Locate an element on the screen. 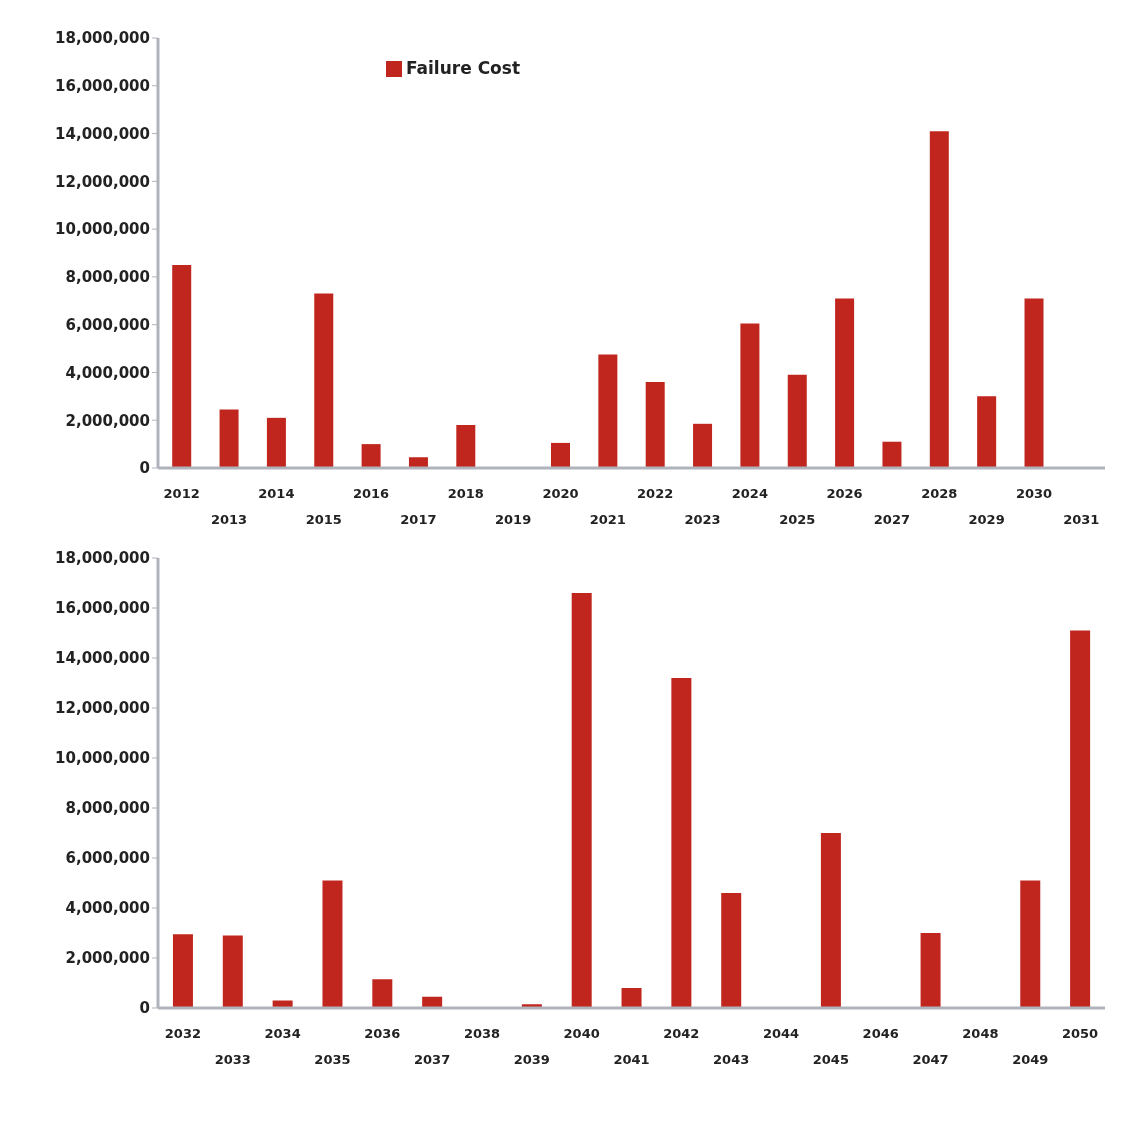  x-tick-label: 2013 is located at coordinates (229, 519).